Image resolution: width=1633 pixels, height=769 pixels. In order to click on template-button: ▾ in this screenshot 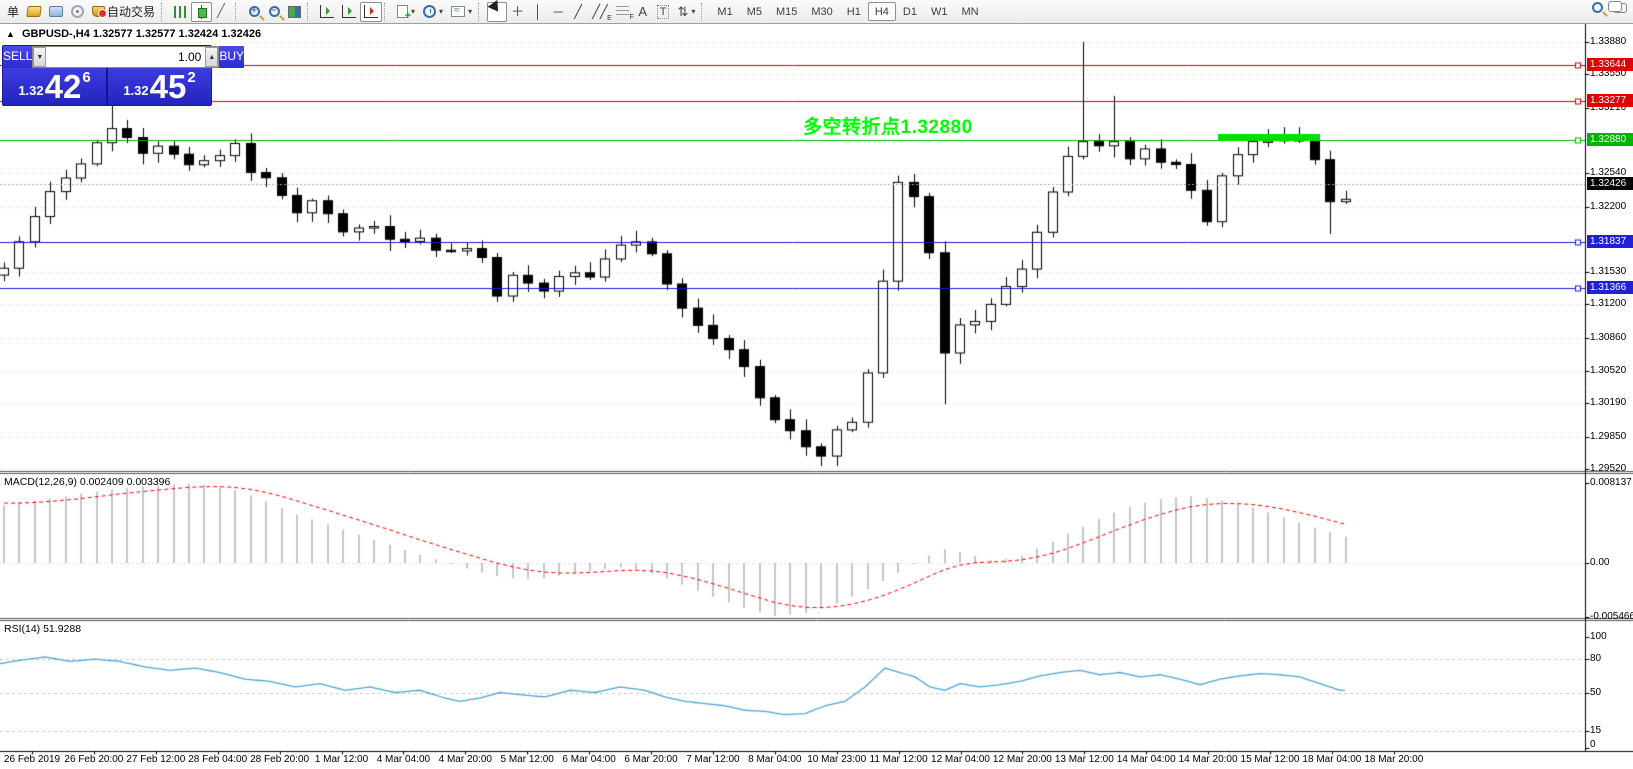, I will do `click(406, 12)`.